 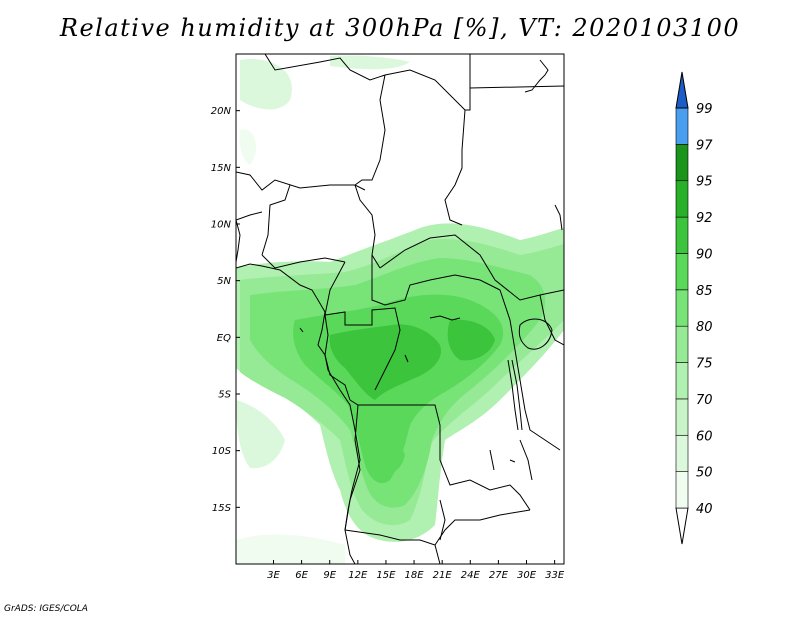 I want to click on lon-tick-label: 27E, so click(x=499, y=575).